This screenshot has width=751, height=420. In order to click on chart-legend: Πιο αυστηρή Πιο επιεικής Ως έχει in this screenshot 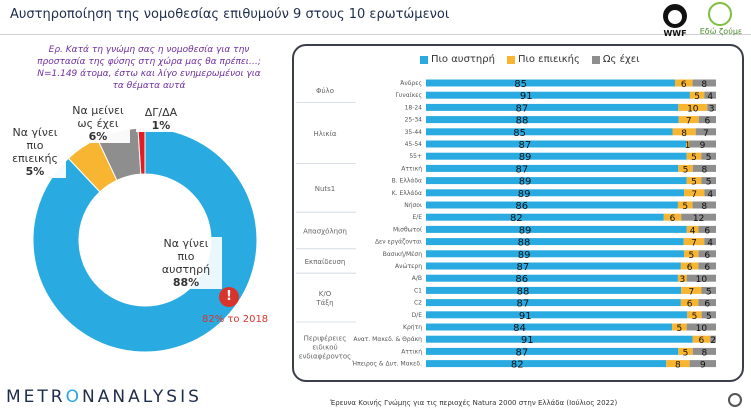, I will do `click(530, 59)`.